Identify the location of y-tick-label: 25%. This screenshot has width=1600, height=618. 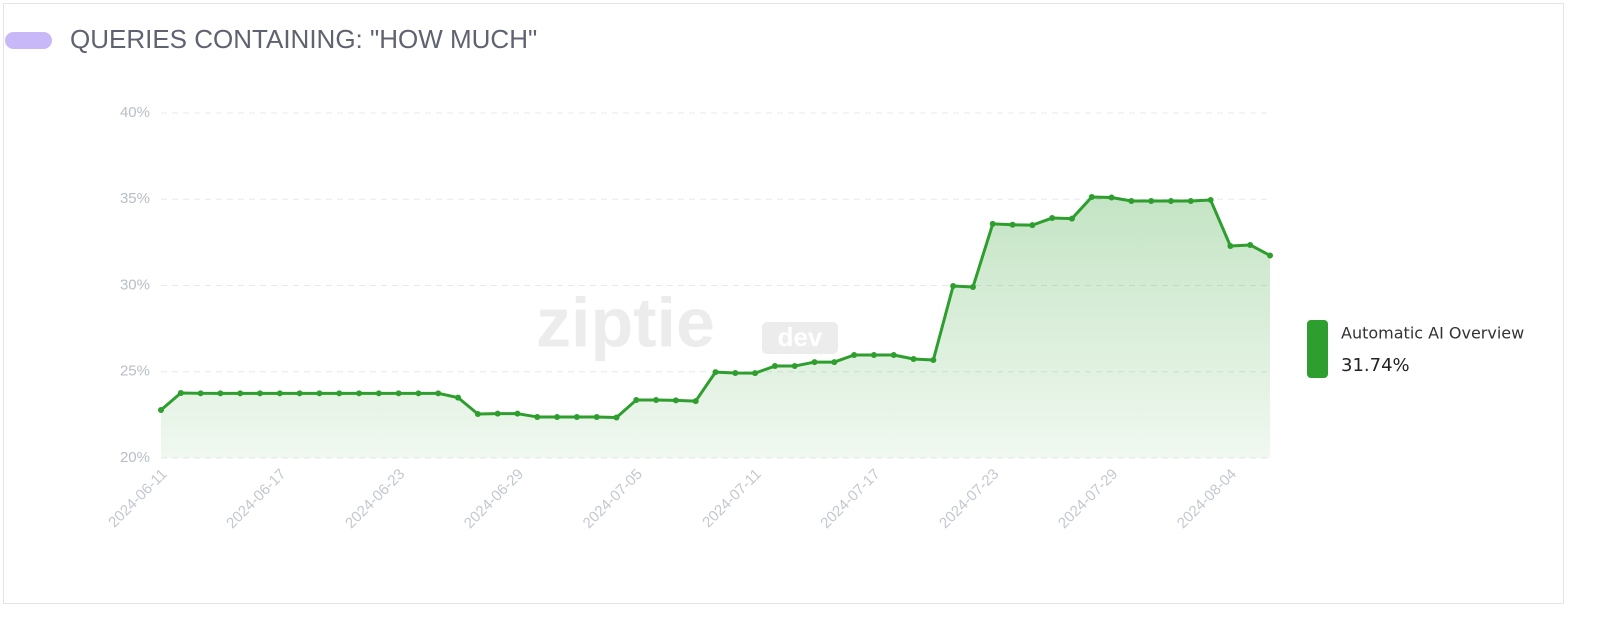
(135, 371).